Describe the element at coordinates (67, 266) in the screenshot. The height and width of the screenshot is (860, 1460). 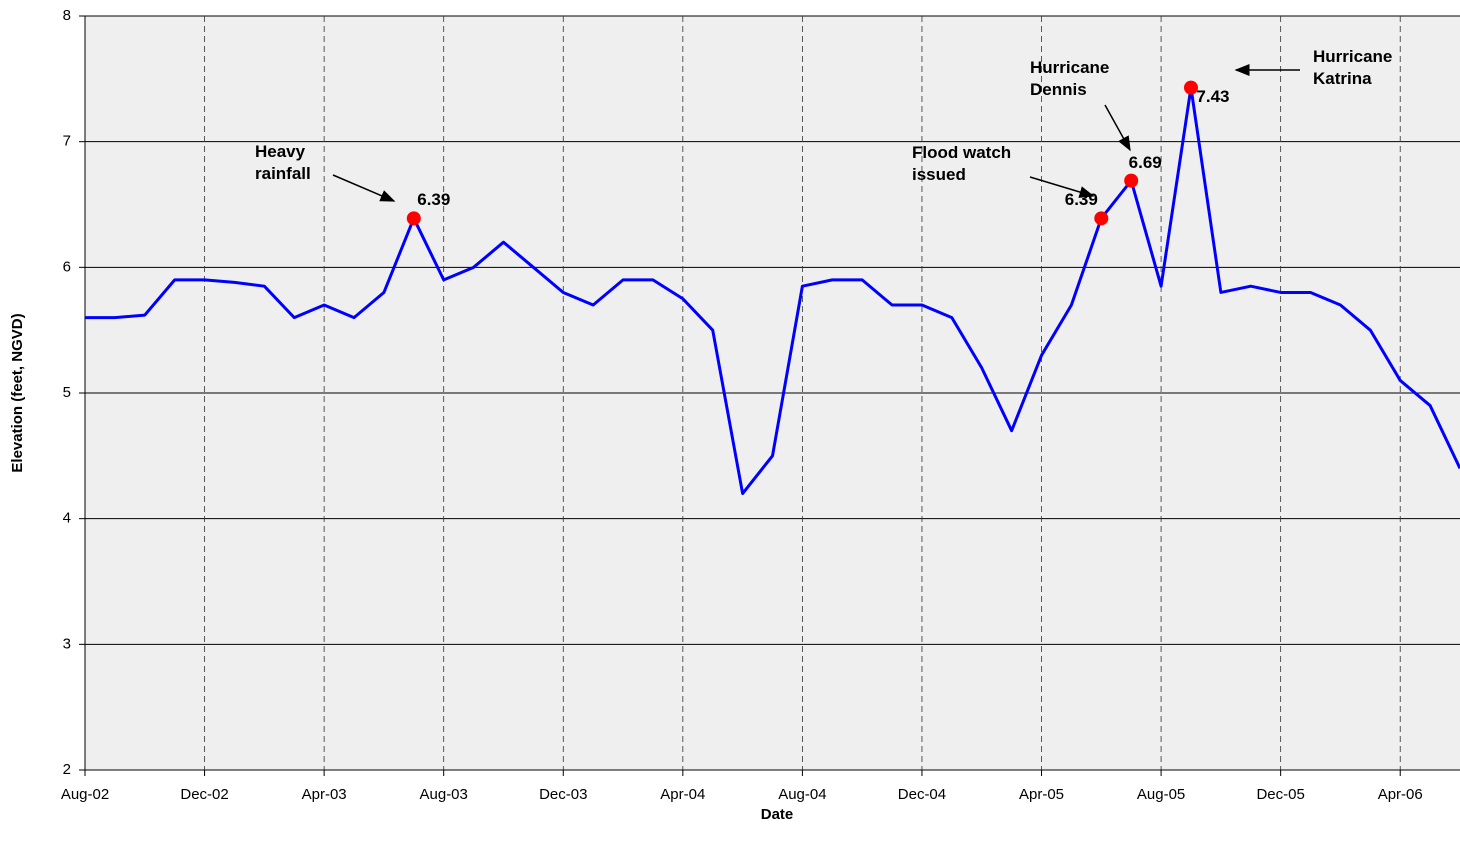
I see `y-tick-label: 6` at that location.